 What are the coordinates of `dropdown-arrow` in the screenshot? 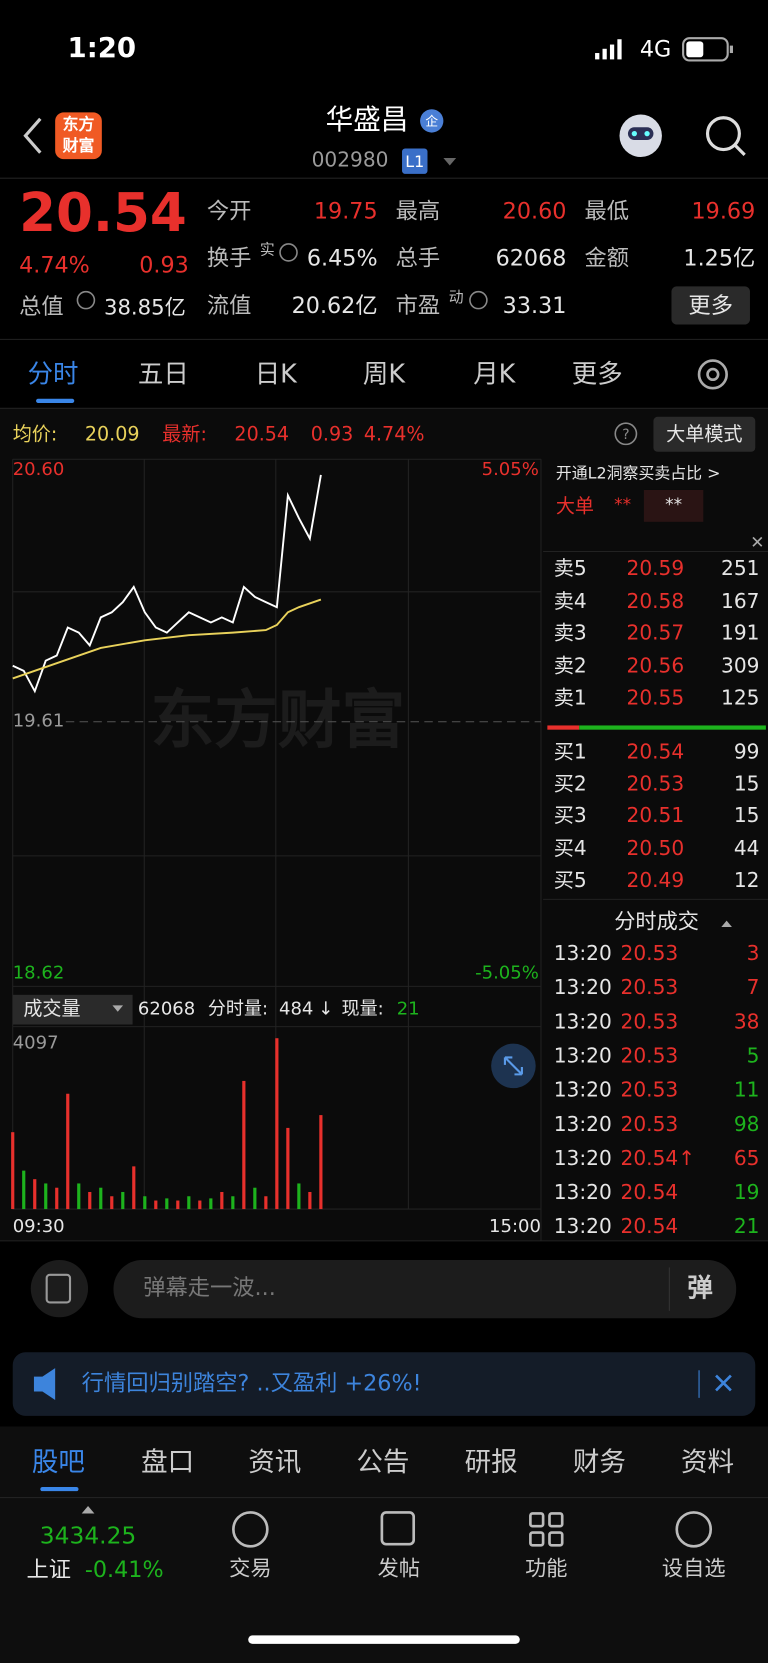 It's located at (450, 162).